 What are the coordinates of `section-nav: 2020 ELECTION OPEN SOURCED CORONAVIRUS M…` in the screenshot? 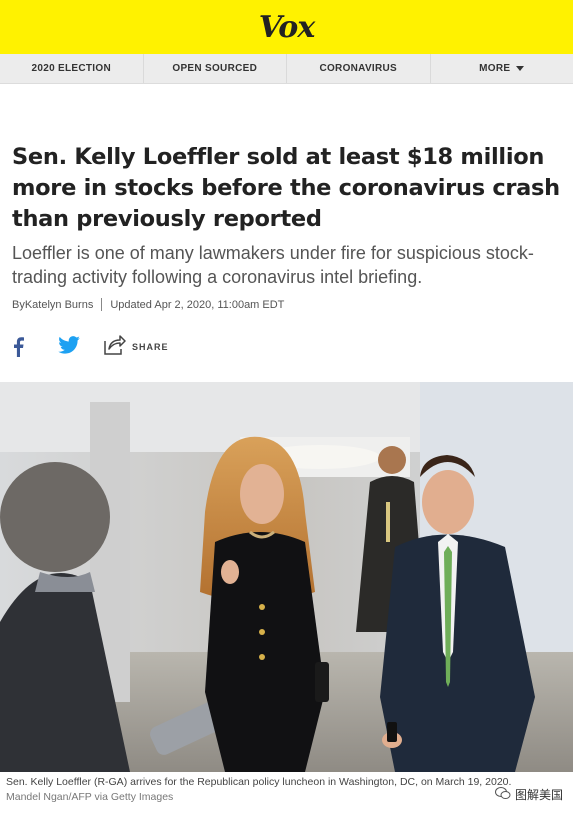 It's located at (286, 69).